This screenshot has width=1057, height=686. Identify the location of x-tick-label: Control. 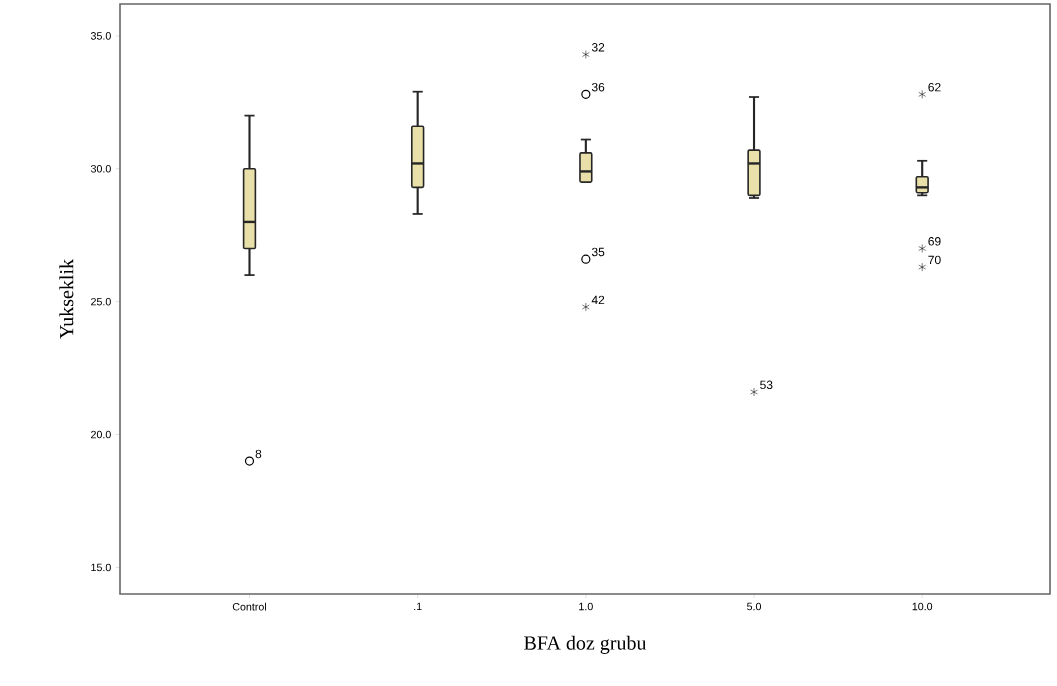
(249, 606).